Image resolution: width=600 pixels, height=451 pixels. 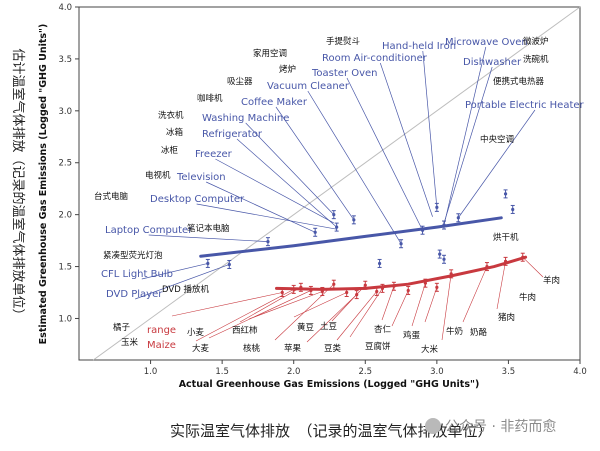 I want to click on chinese-label: 吸尘器, so click(x=240, y=81).